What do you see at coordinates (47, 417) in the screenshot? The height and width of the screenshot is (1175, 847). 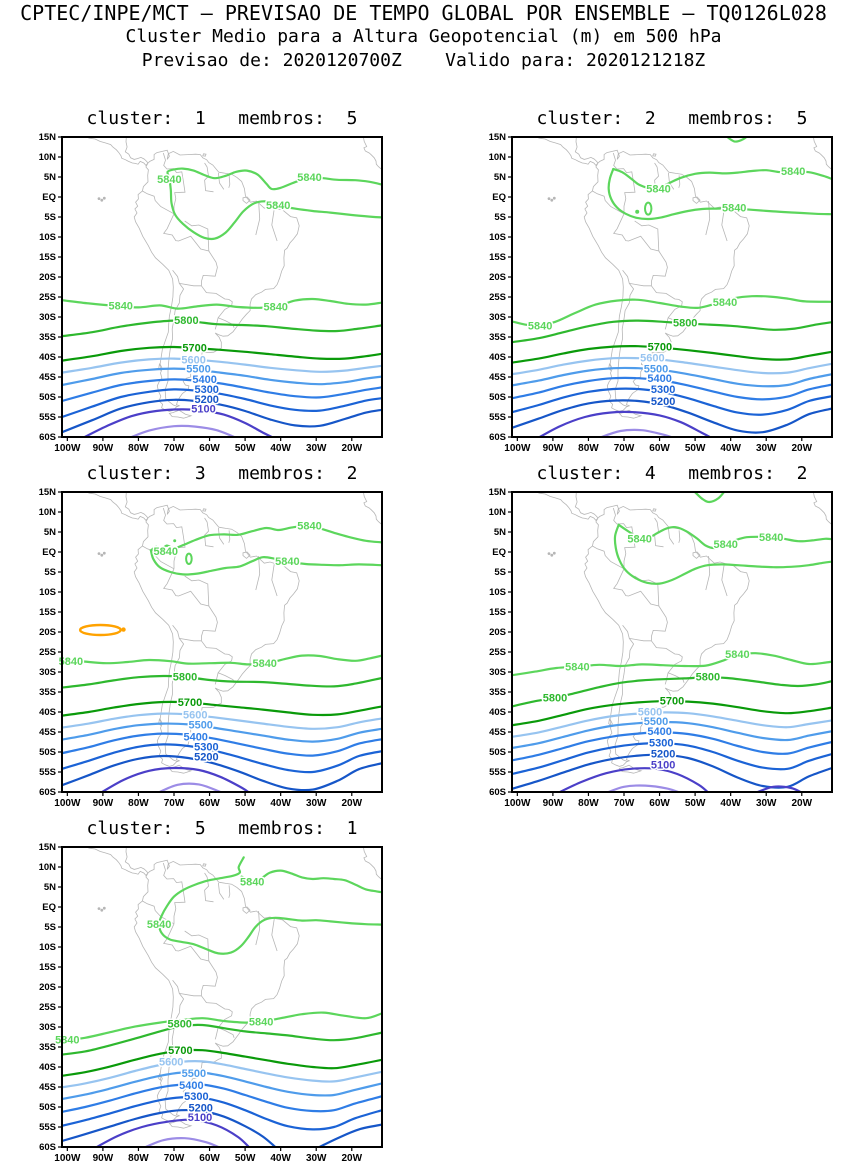 I see `svg-text: 55S` at bounding box center [47, 417].